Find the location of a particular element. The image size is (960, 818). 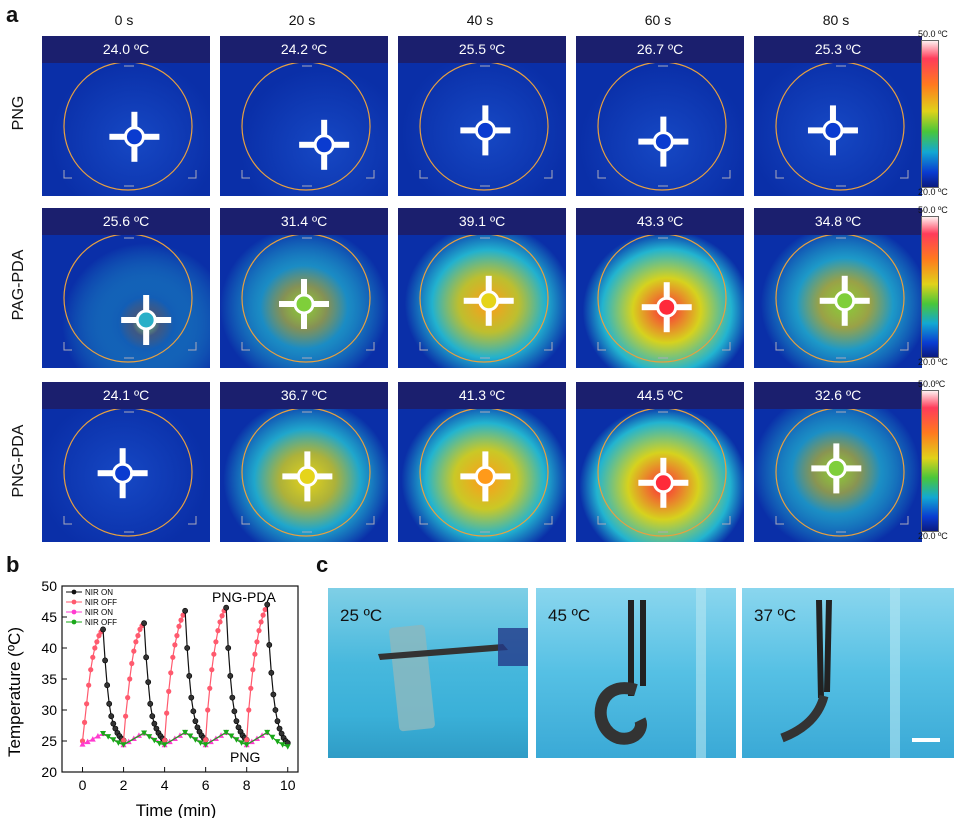

temperature-readout: 24.1 ºC is located at coordinates (126, 395).